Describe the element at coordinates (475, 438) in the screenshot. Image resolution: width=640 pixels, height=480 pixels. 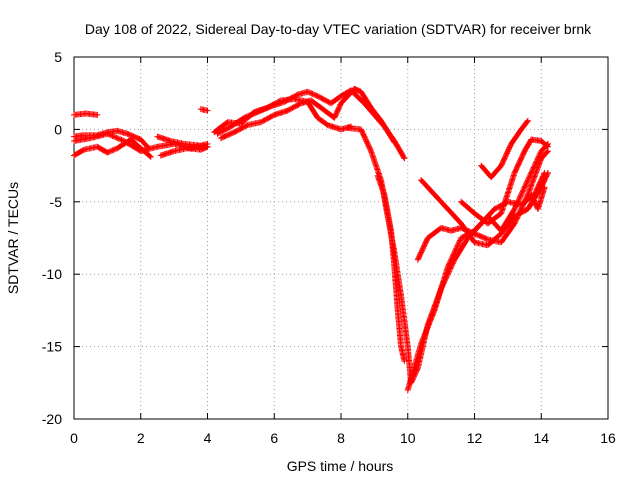
I see `x-tick-label: 12` at that location.